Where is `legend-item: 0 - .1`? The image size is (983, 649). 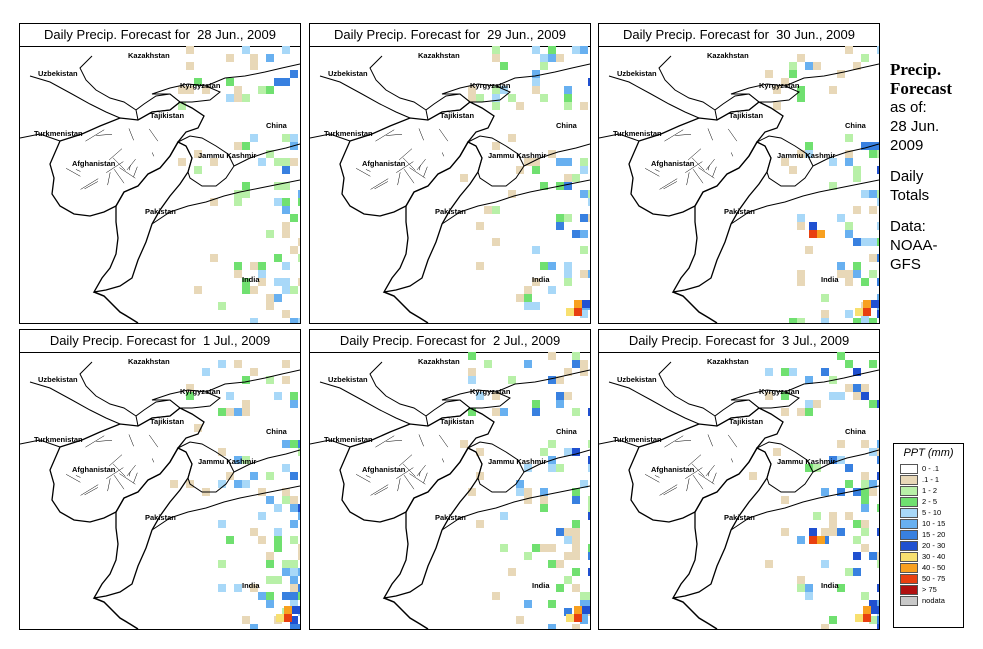 legend-item: 0 - .1 is located at coordinates (931, 468).